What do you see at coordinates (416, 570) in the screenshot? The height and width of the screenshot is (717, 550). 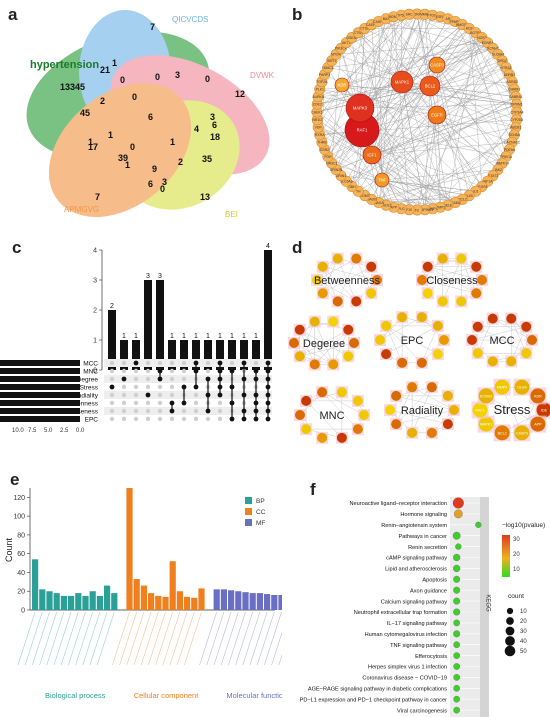 I see `kegg-category-label: Lipid and atherosclerosis` at bounding box center [416, 570].